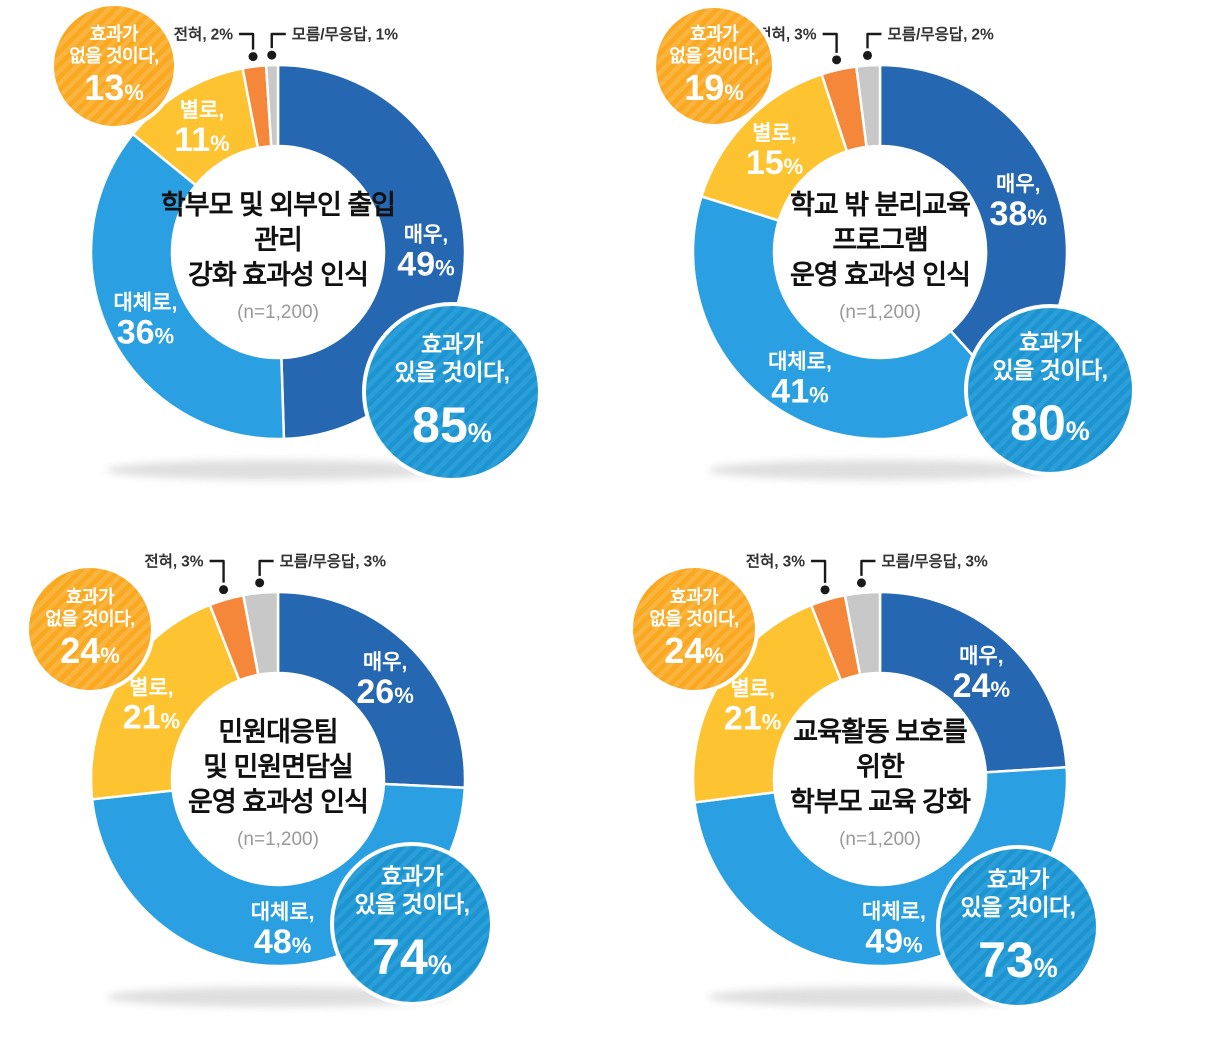 The width and height of the screenshot is (1205, 1054). Describe the element at coordinates (752, 719) in the screenshot. I see `slice-value-text: 21%` at that location.